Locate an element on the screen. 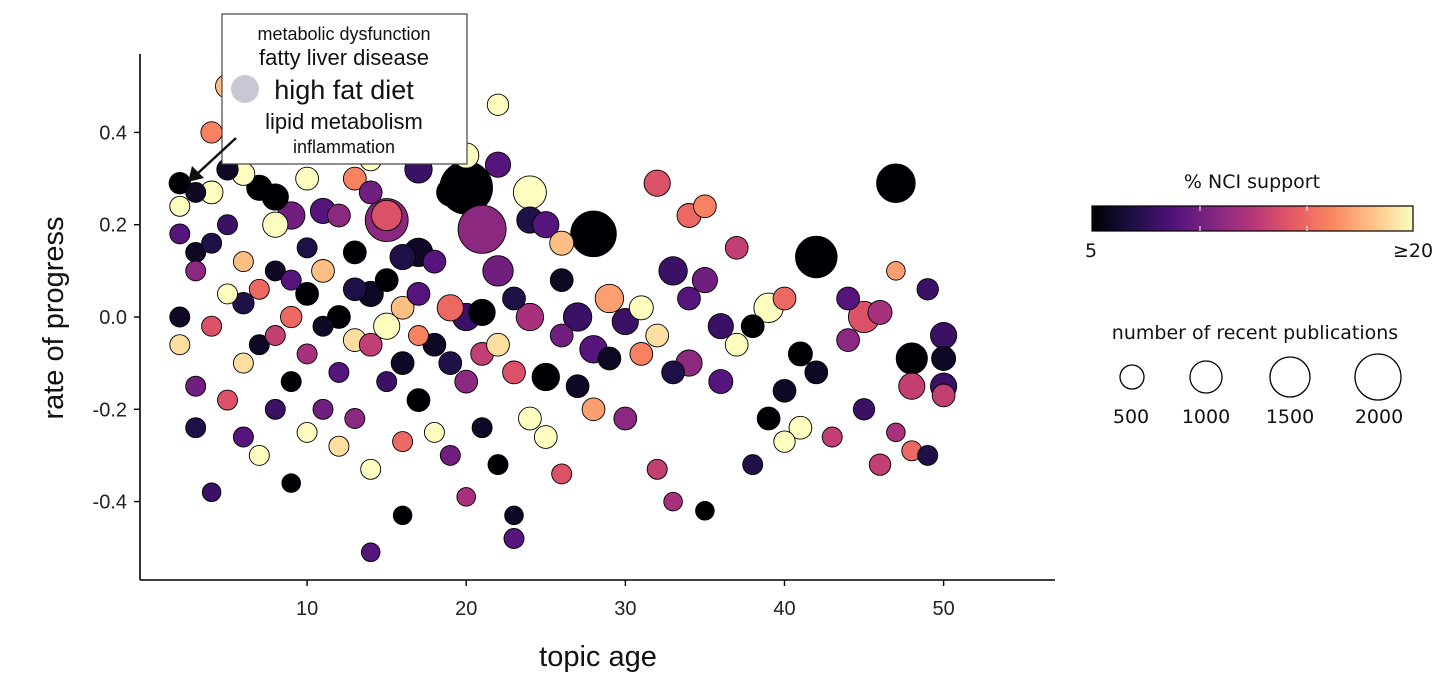  color-legend-bar is located at coordinates (1252, 218).